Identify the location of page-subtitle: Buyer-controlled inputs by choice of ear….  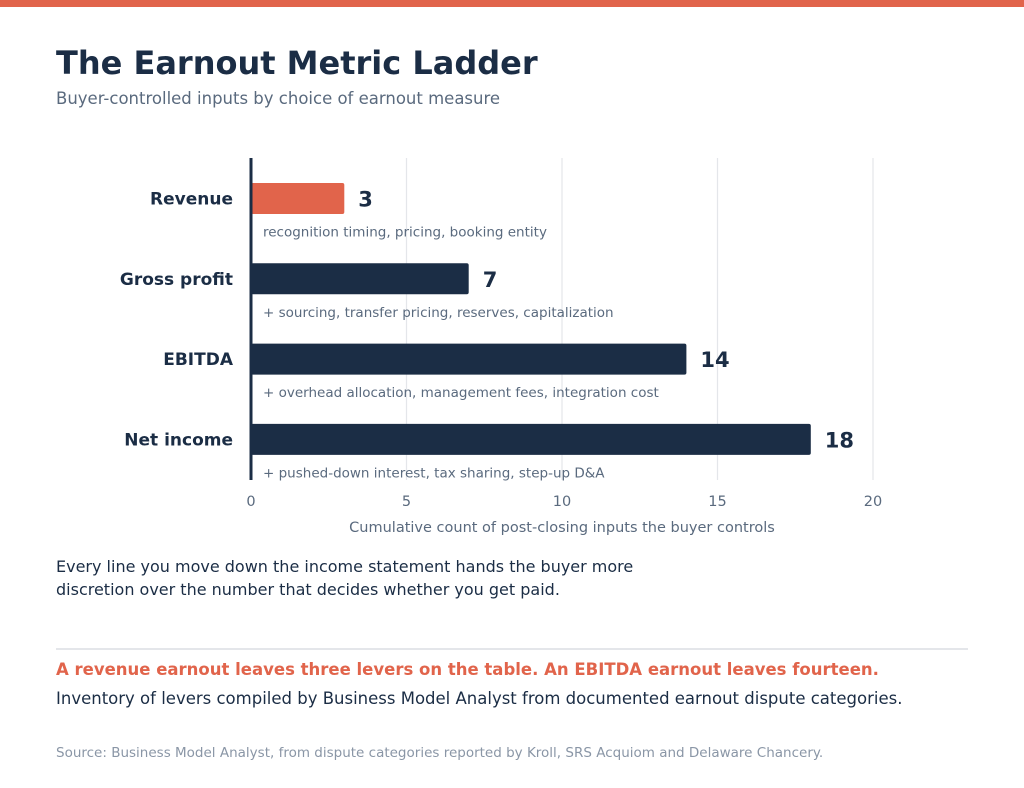
(278, 98).